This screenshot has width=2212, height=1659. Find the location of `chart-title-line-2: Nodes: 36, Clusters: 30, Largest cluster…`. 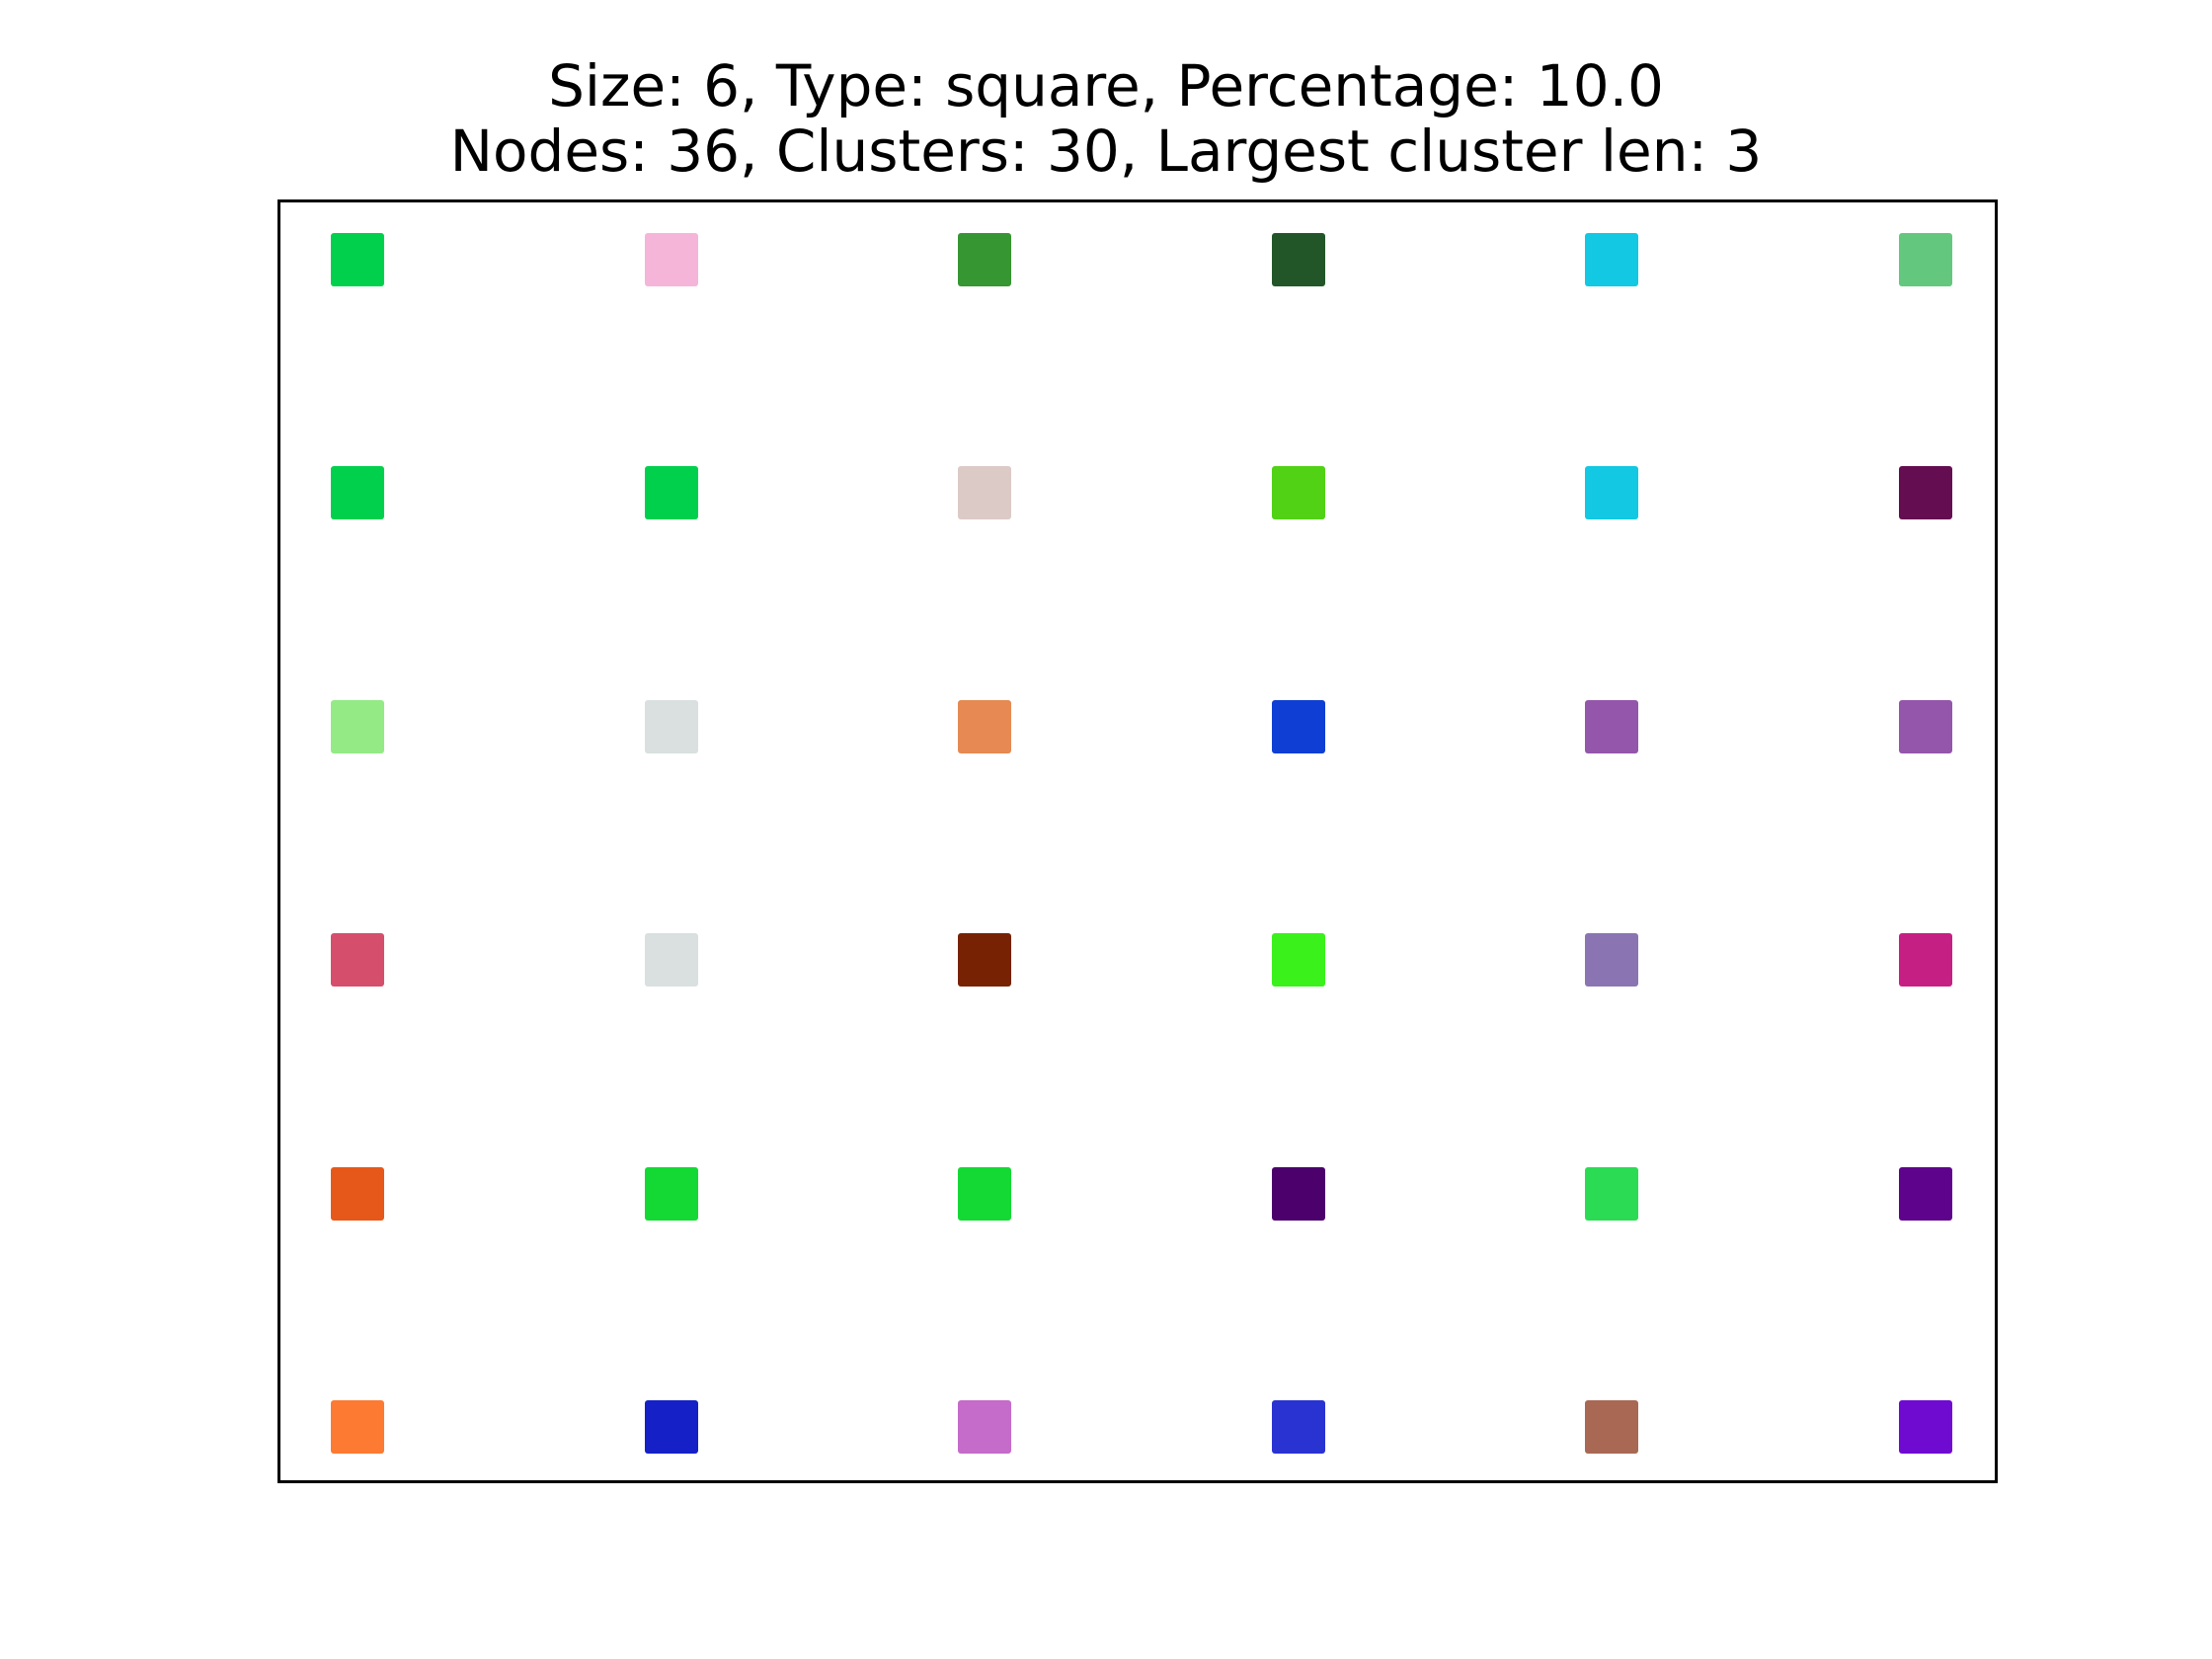

chart-title-line-2: Nodes: 36, Clusters: 30, Largest cluster… is located at coordinates (1106, 152).